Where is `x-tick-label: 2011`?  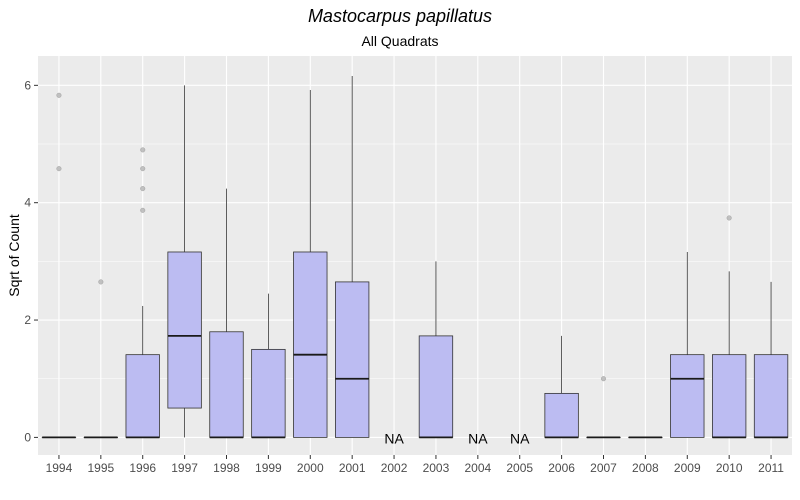 x-tick-label: 2011 is located at coordinates (771, 468).